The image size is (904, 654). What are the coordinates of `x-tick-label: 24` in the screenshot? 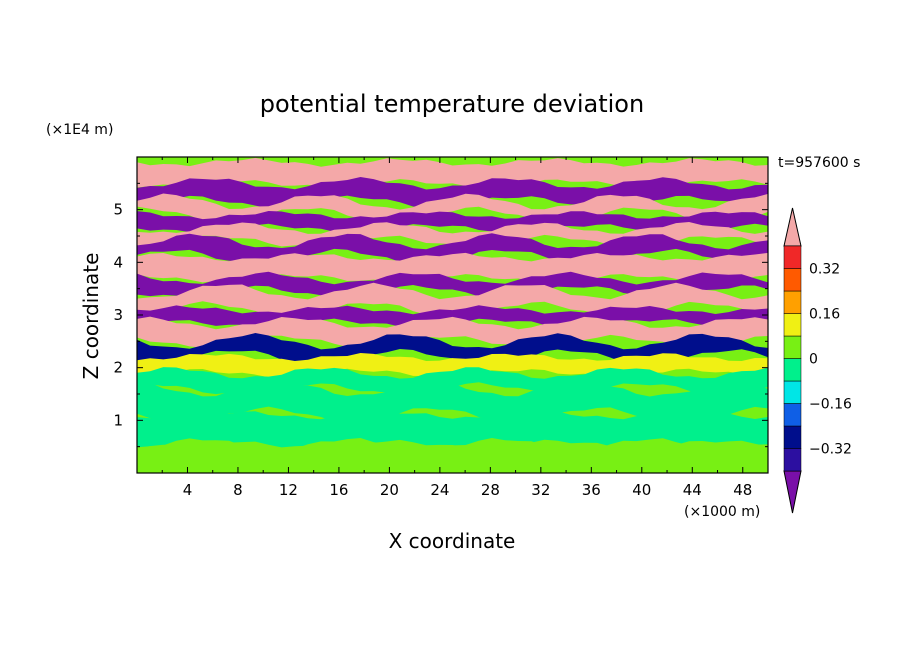 It's located at (439, 490).